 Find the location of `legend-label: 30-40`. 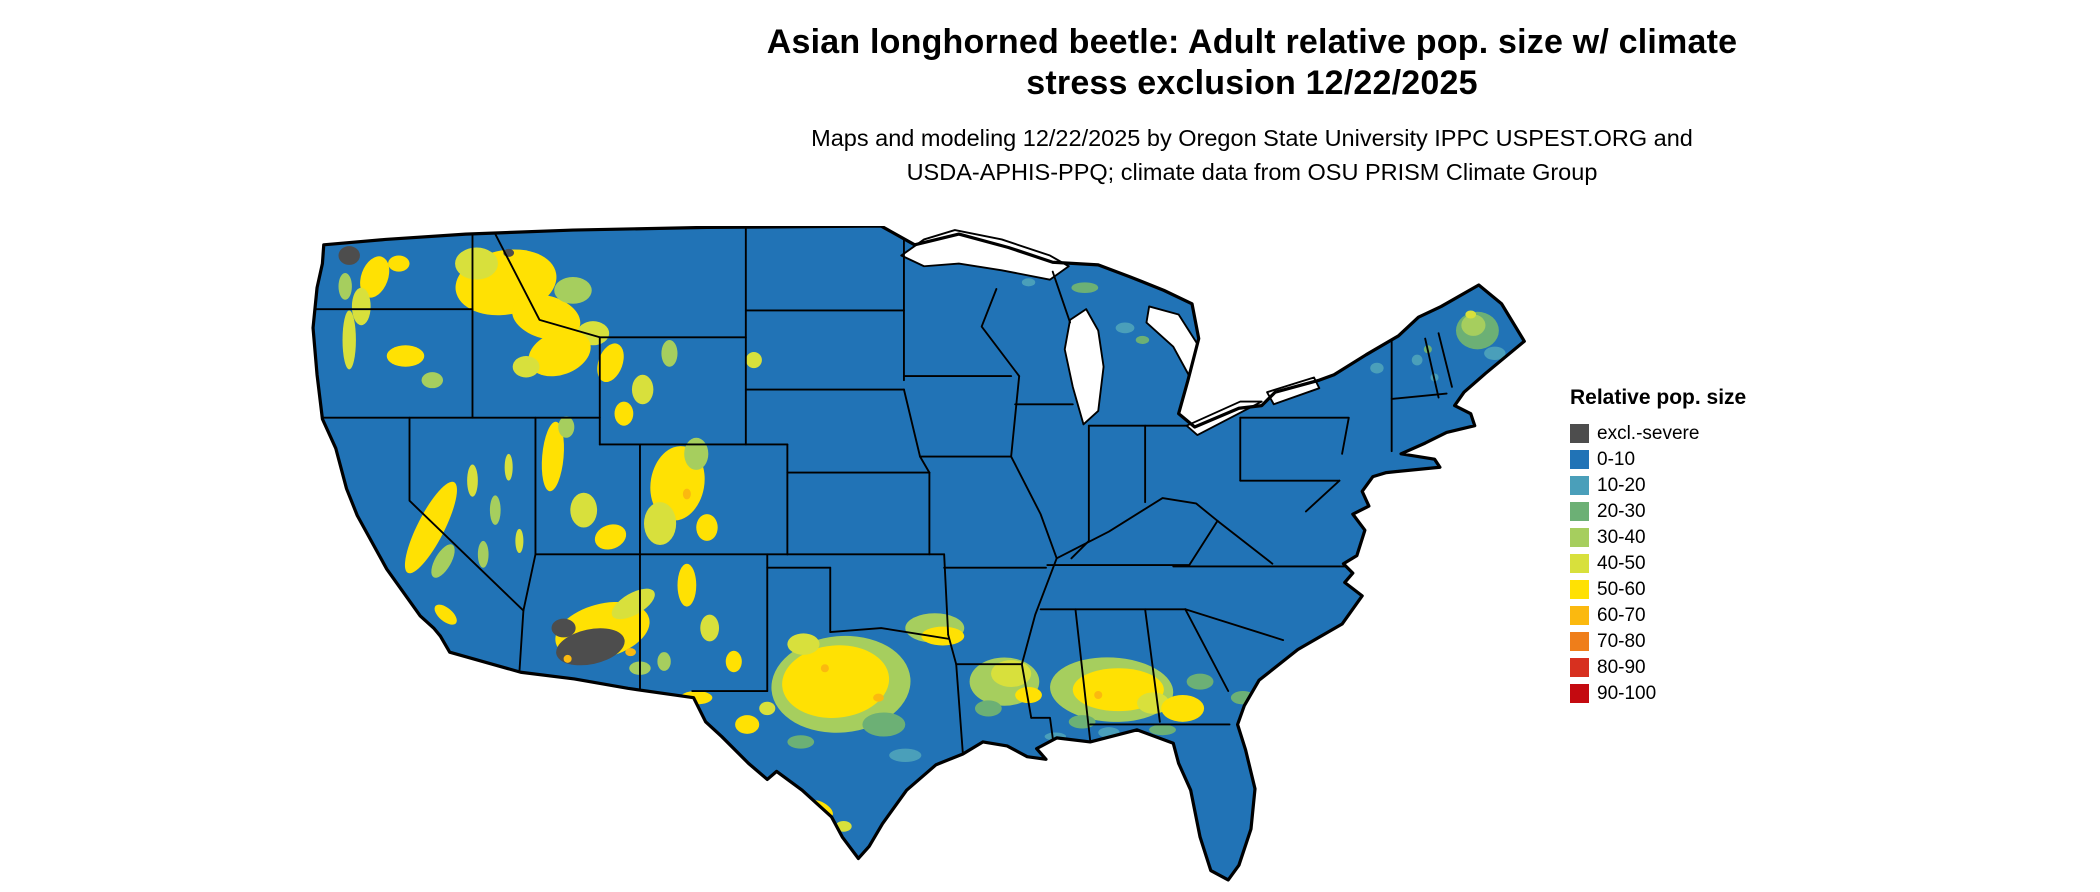

legend-label: 30-40 is located at coordinates (1621, 537).